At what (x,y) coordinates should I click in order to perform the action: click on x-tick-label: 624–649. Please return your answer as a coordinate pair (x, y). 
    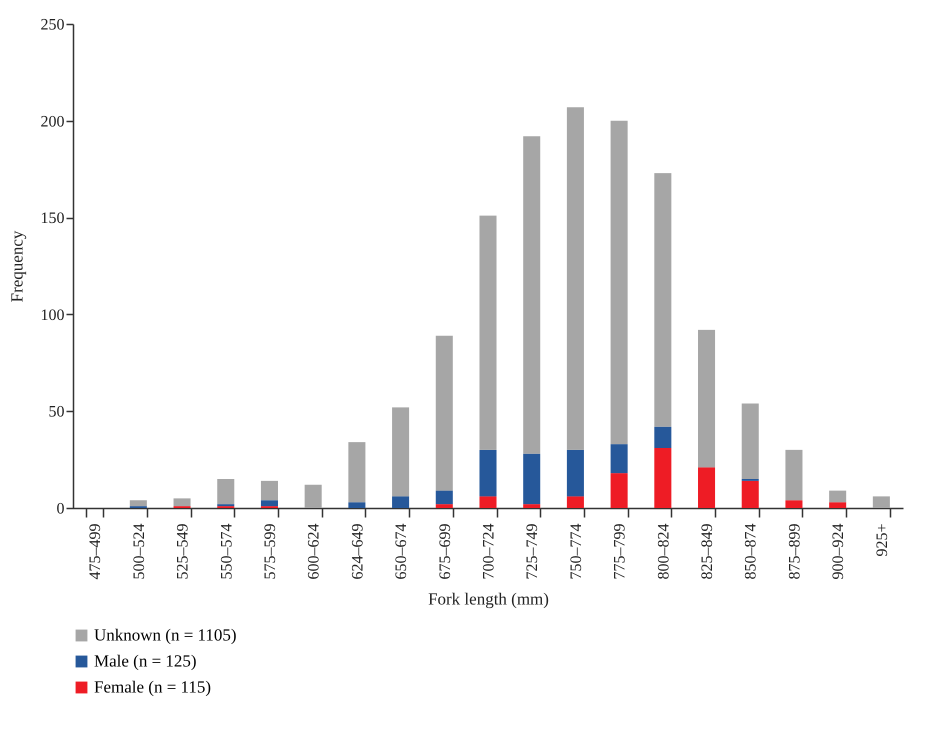
    Looking at the image, I should click on (357, 552).